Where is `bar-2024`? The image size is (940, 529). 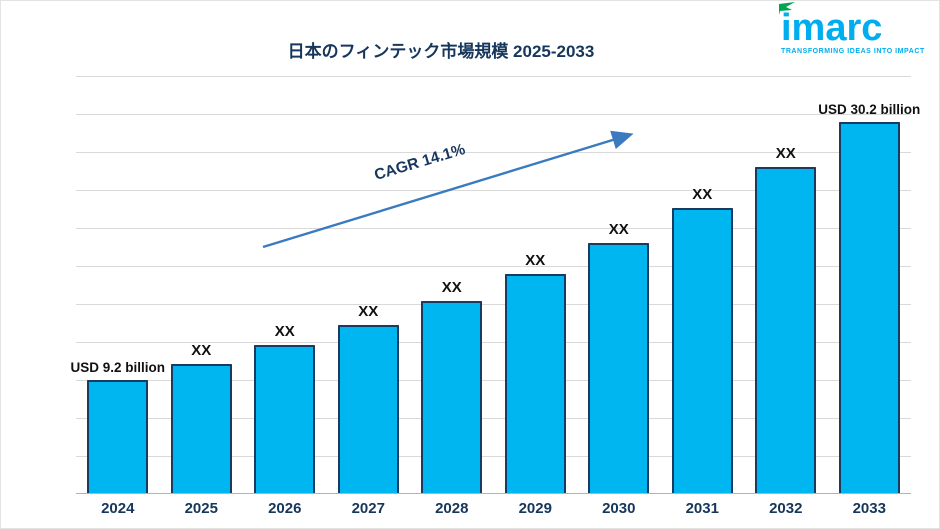 bar-2024 is located at coordinates (118, 436).